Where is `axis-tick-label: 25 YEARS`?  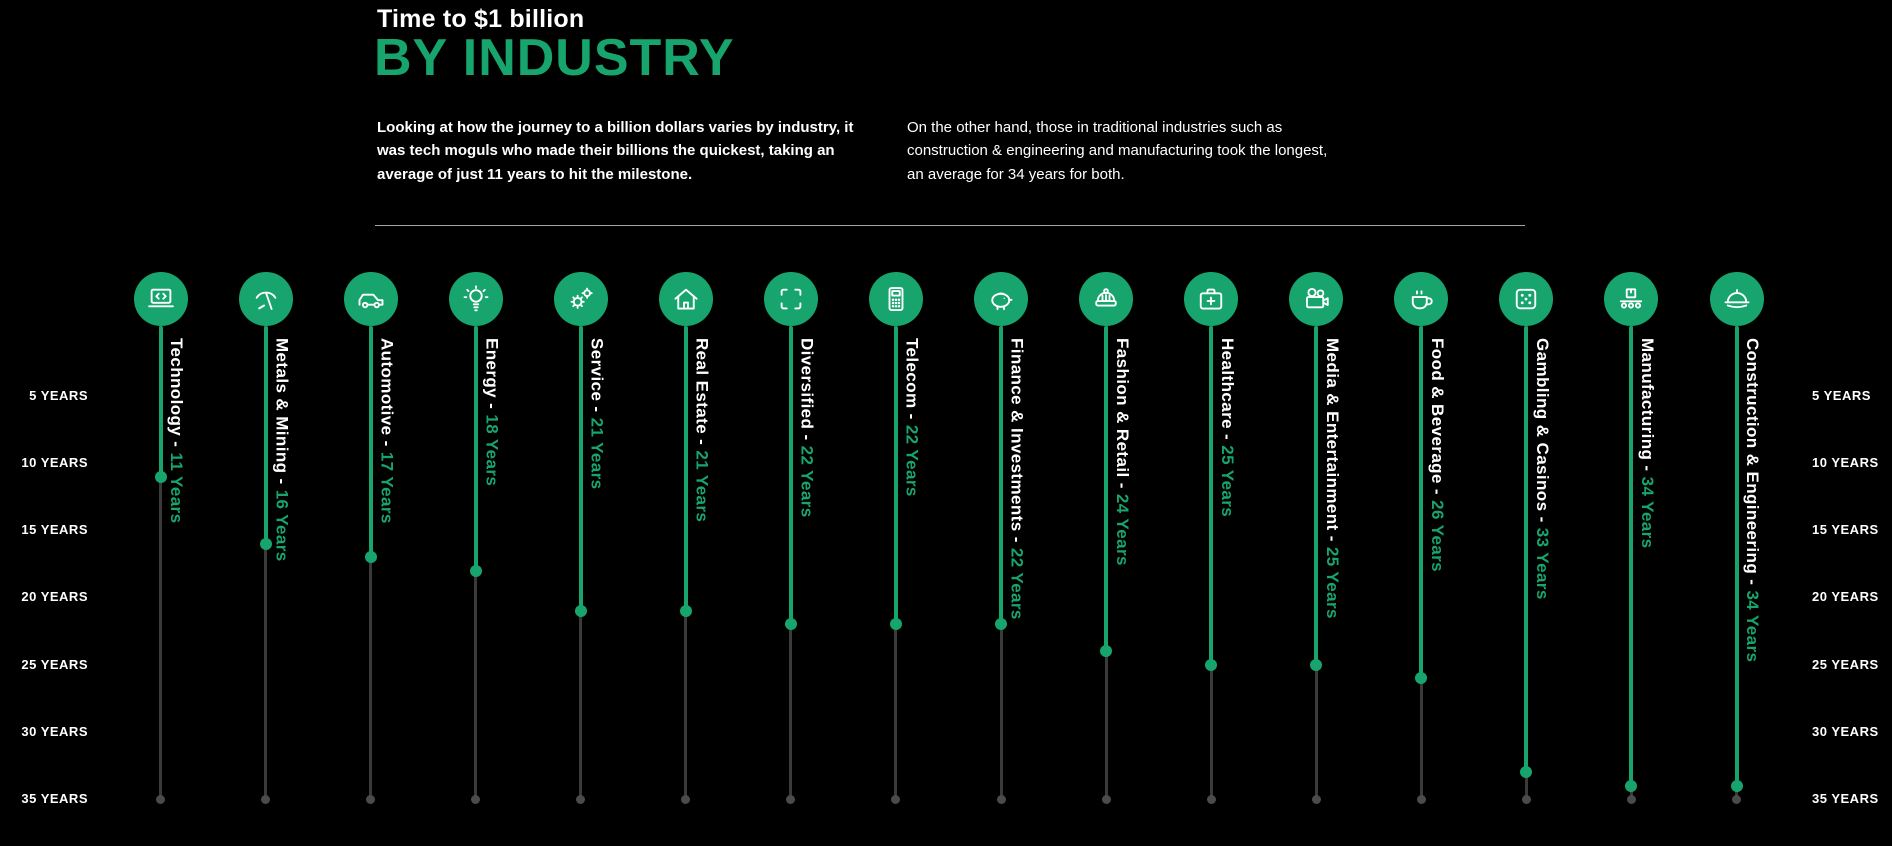 axis-tick-label: 25 YEARS is located at coordinates (1845, 664).